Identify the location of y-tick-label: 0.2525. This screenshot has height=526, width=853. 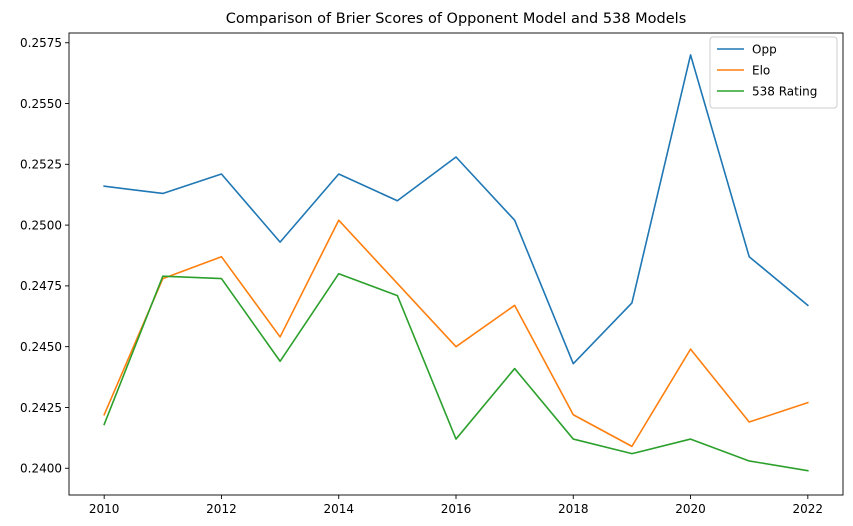
(41, 165).